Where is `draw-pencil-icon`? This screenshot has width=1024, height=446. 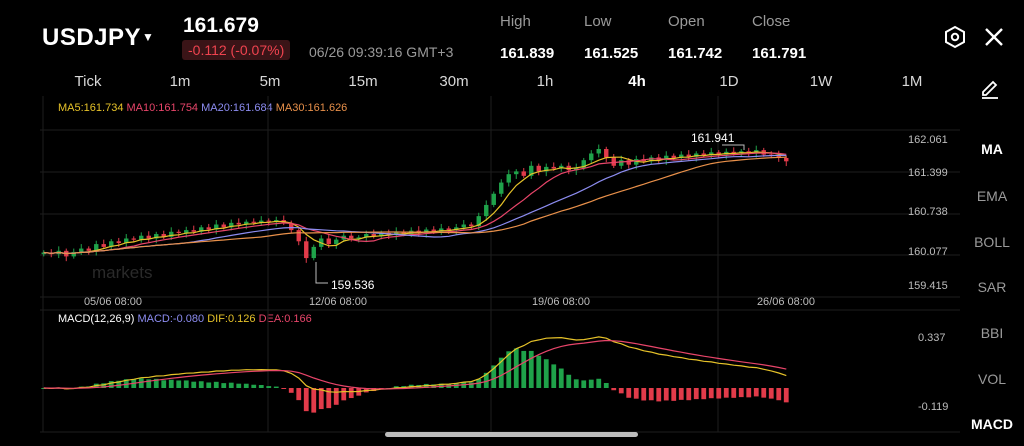 draw-pencil-icon is located at coordinates (990, 89).